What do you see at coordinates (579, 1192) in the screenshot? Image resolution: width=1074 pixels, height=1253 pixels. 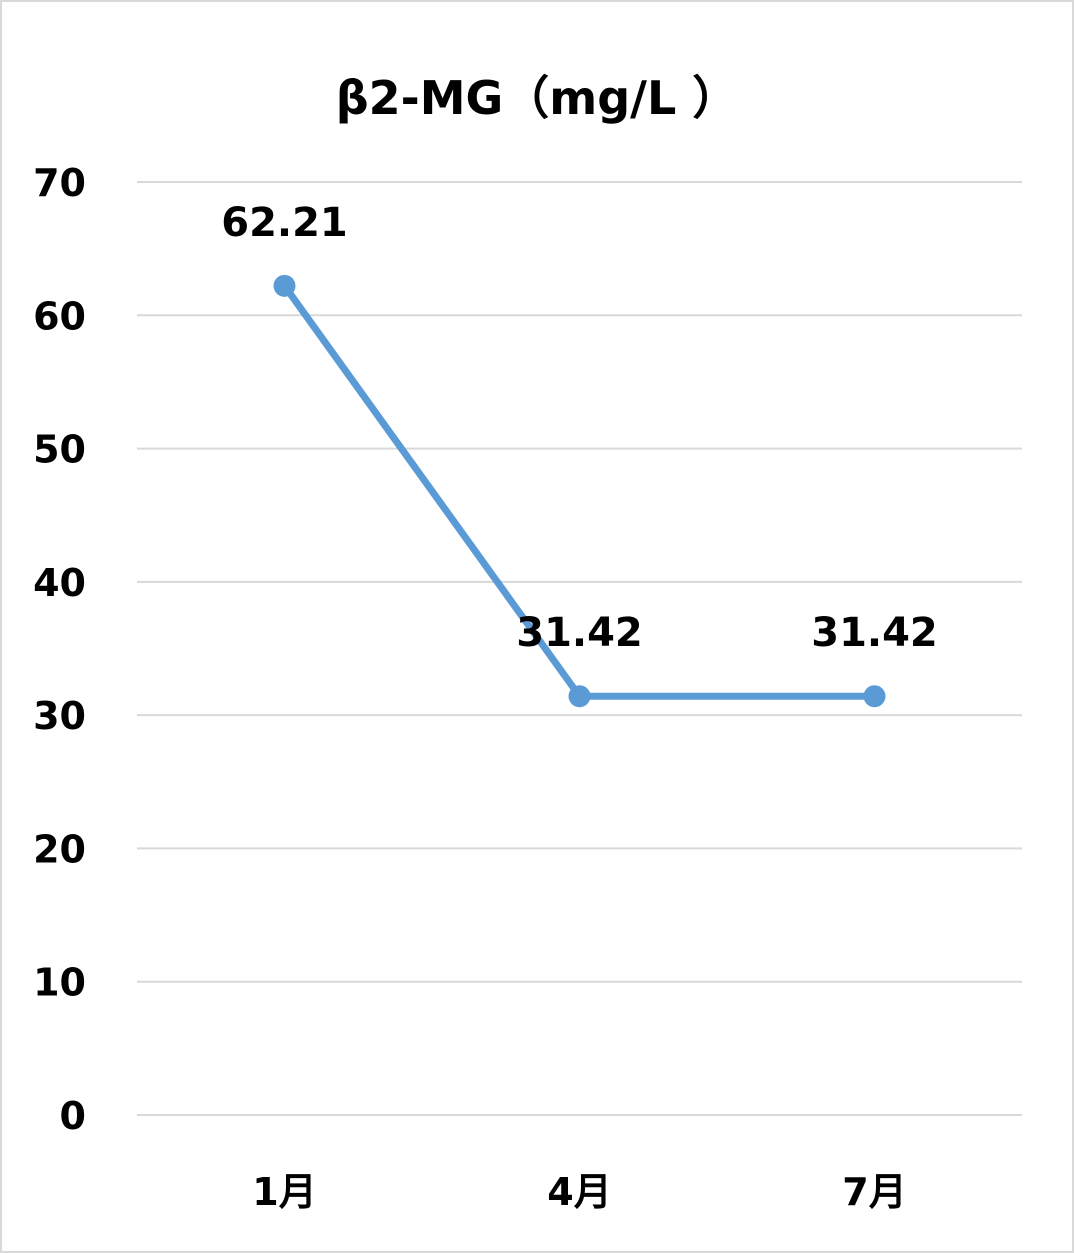 I see `x-tick-label-2: 4月` at bounding box center [579, 1192].